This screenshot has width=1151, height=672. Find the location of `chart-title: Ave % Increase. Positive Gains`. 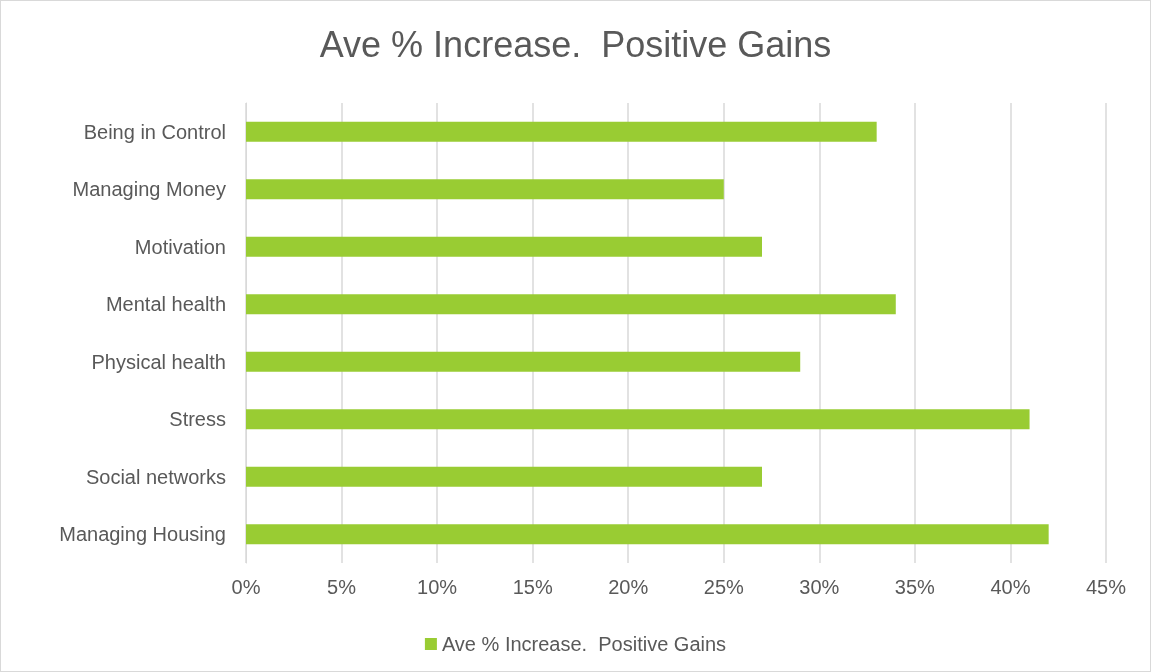

chart-title: Ave % Increase. Positive Gains is located at coordinates (575, 44).